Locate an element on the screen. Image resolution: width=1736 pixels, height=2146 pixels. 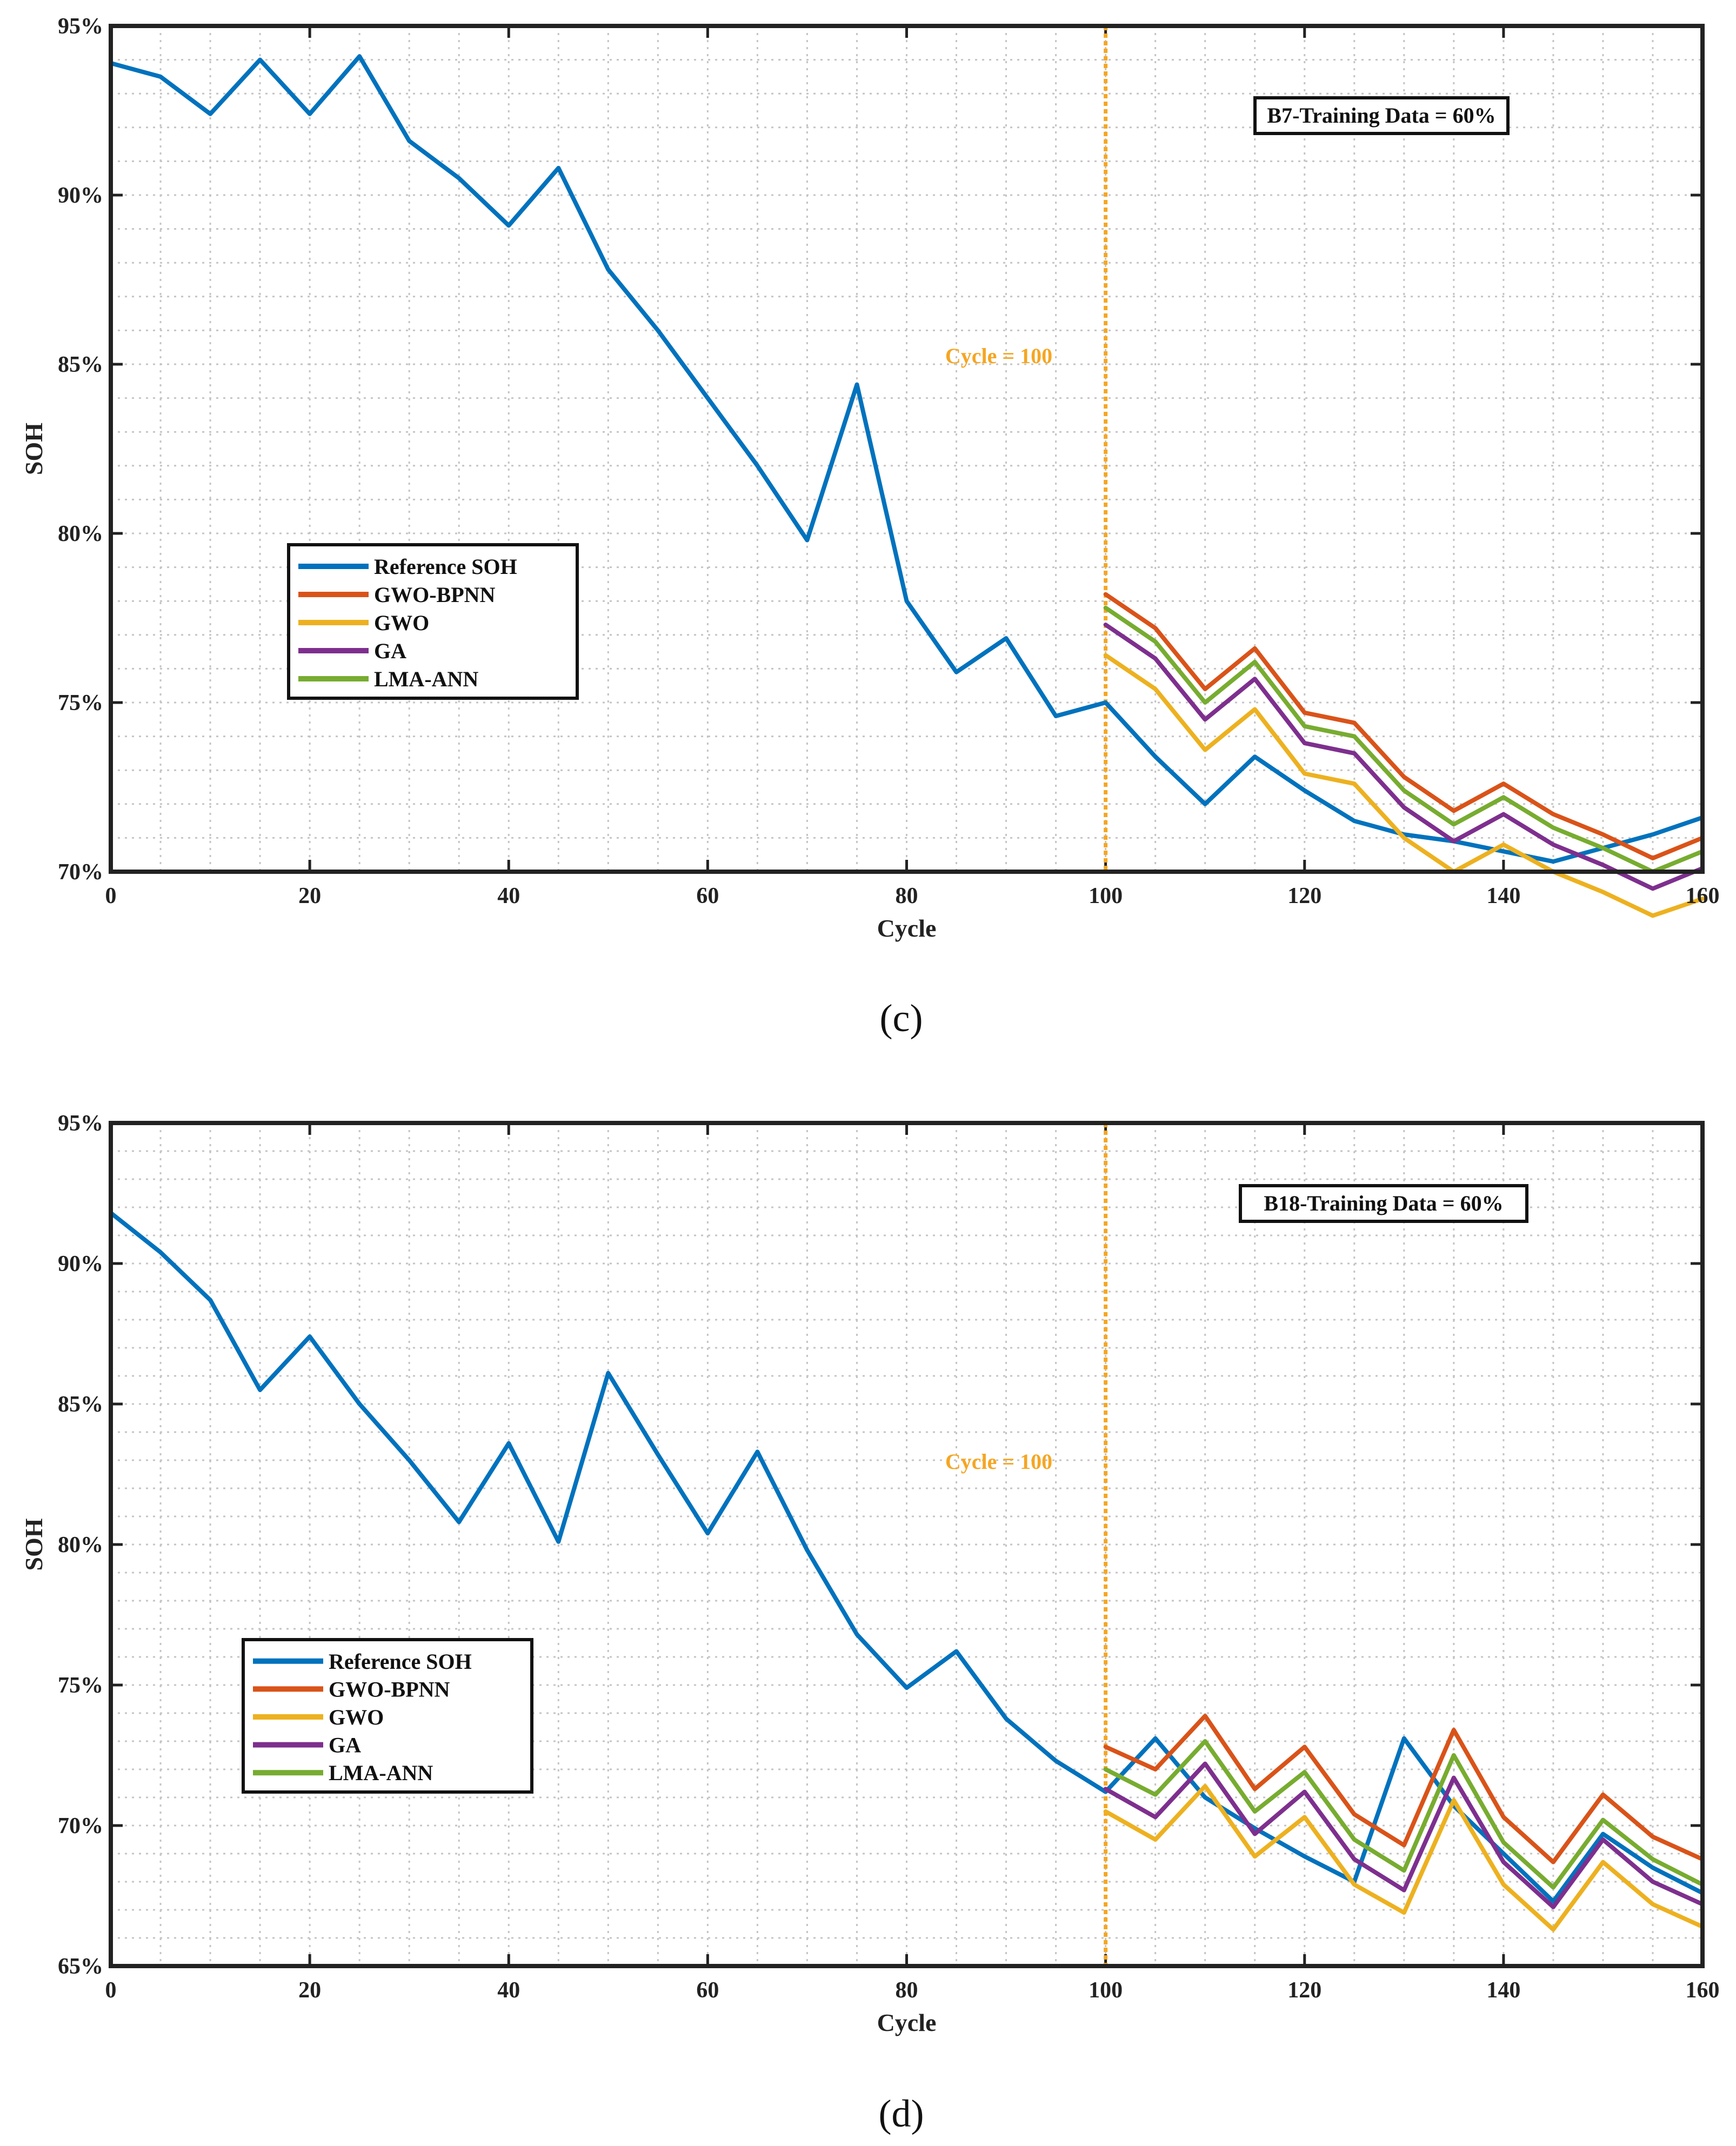
annotation-box: B7-Training Data = 60% is located at coordinates (1381, 115).